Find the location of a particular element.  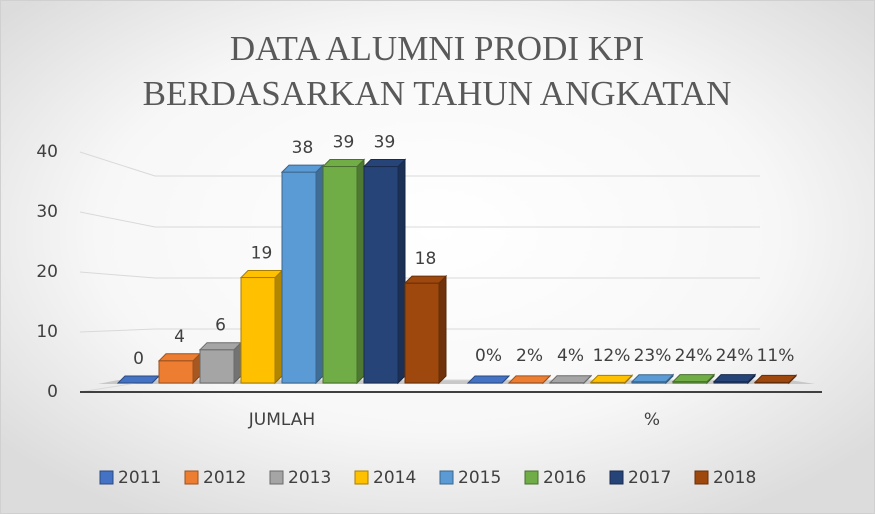

y-tick-label: 0 is located at coordinates (52, 392).